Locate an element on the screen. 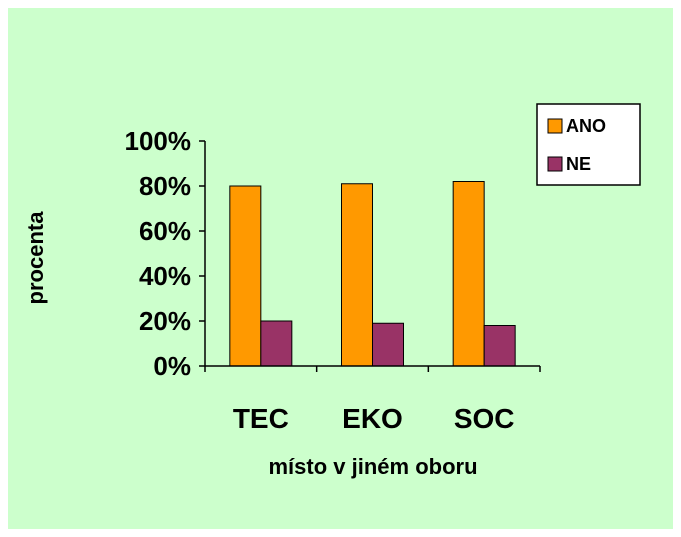  bar-ano-soc is located at coordinates (468, 274).